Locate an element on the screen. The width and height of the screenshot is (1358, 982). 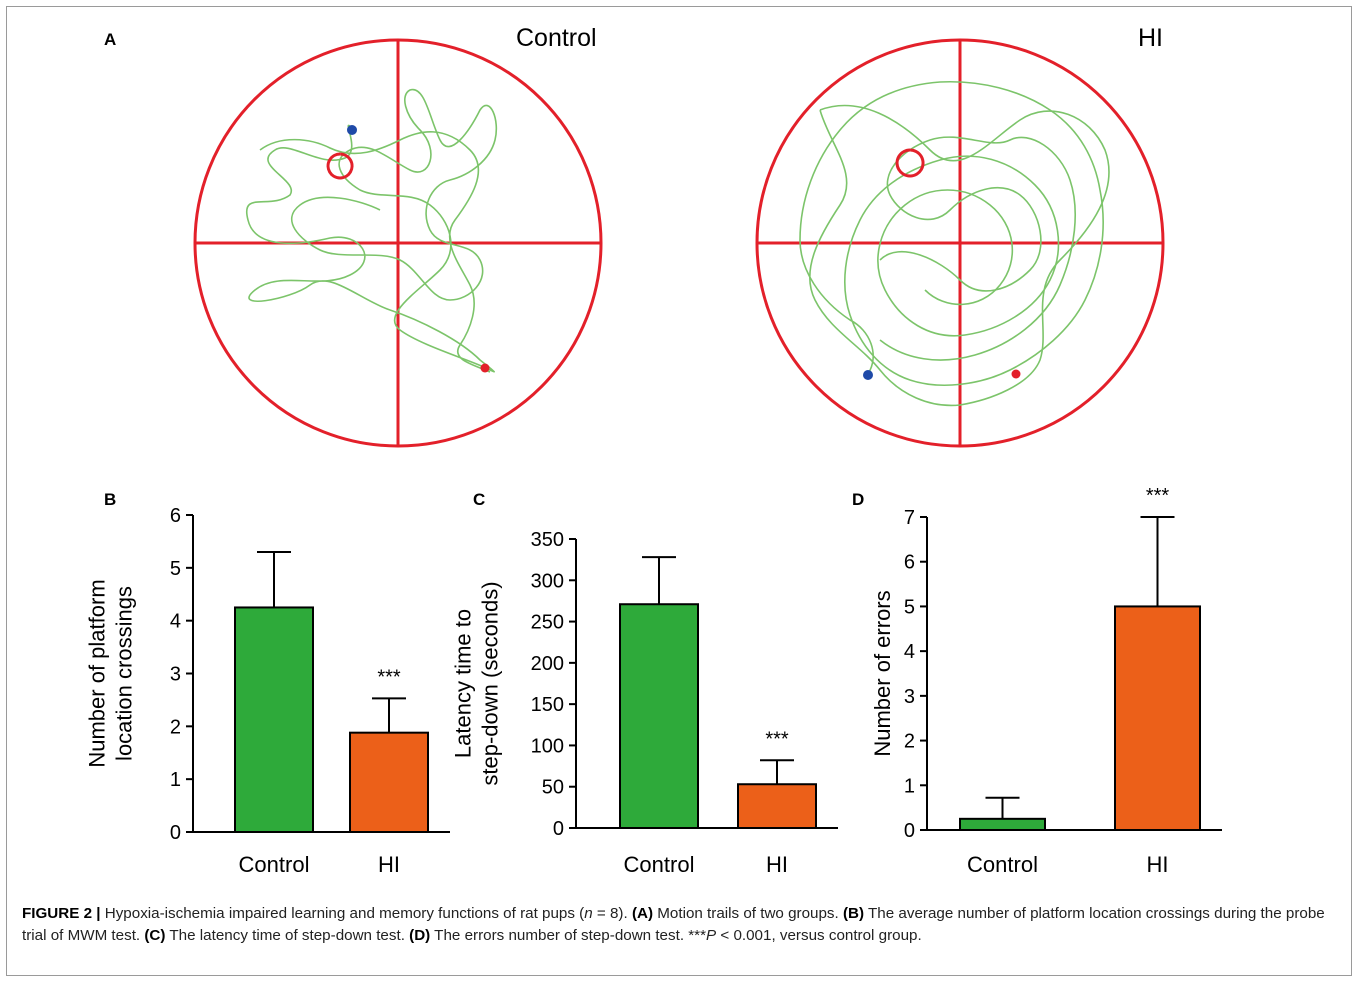
hi-platform is located at coordinates (910, 163).